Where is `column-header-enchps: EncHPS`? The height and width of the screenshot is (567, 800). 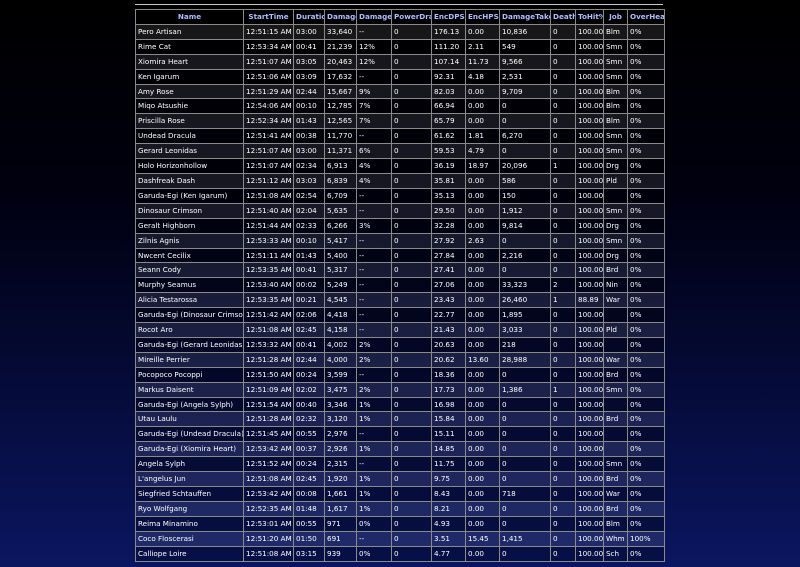
column-header-enchps: EncHPS is located at coordinates (482, 17).